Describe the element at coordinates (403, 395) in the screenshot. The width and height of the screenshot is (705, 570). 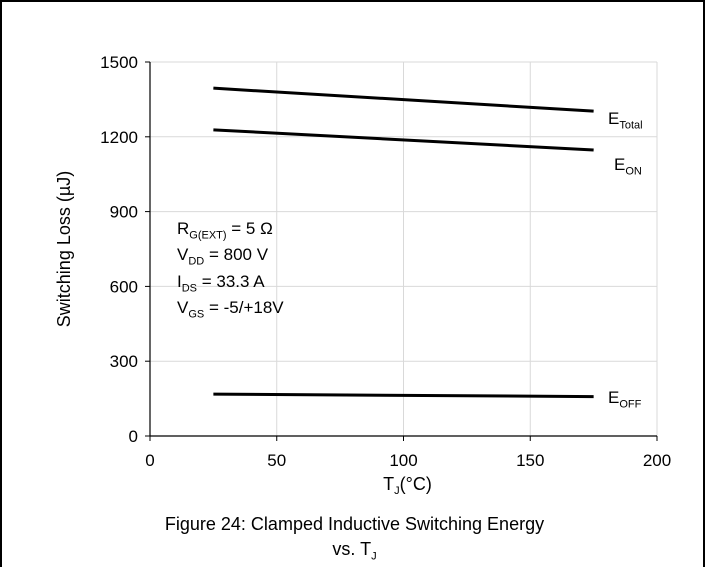
I see `series-line-off` at that location.